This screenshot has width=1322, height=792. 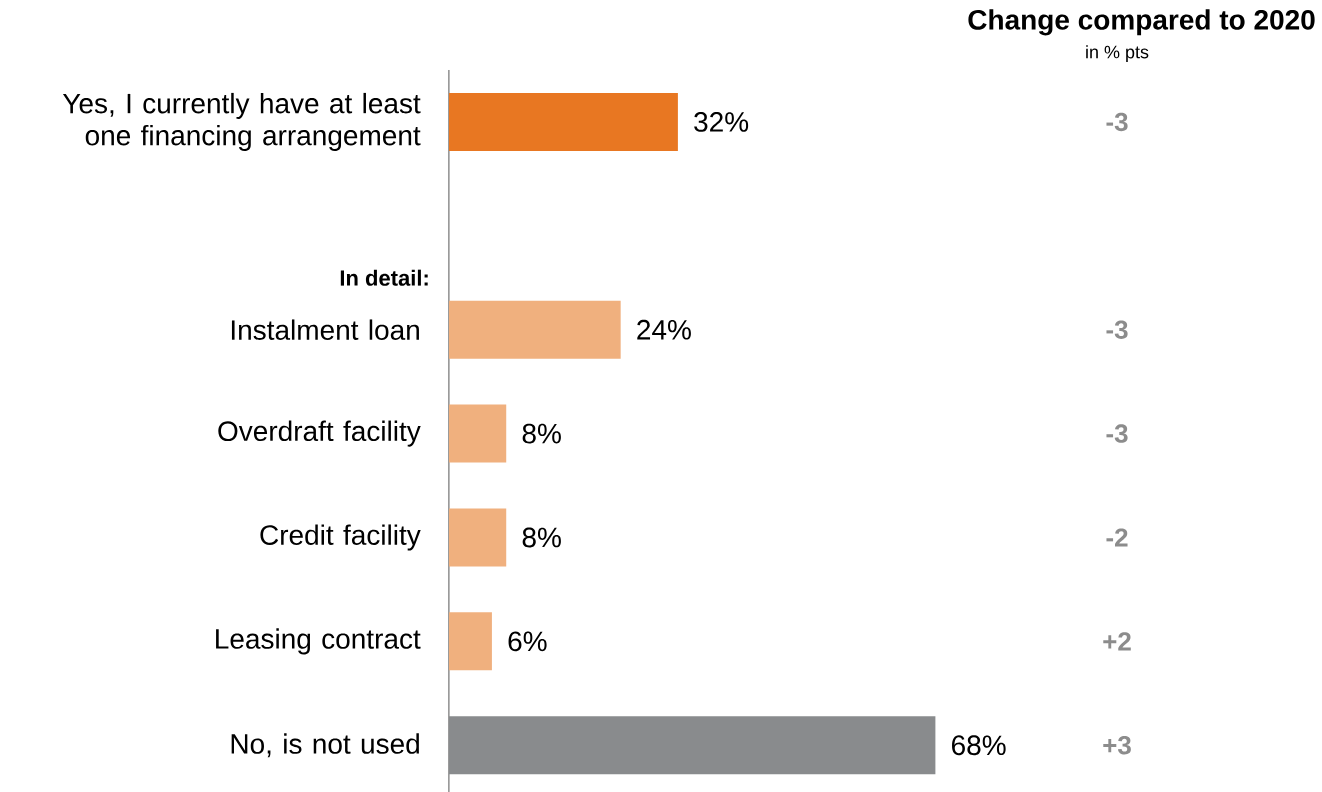 What do you see at coordinates (318, 641) in the screenshot?
I see `y-tick-label: Leasing contract` at bounding box center [318, 641].